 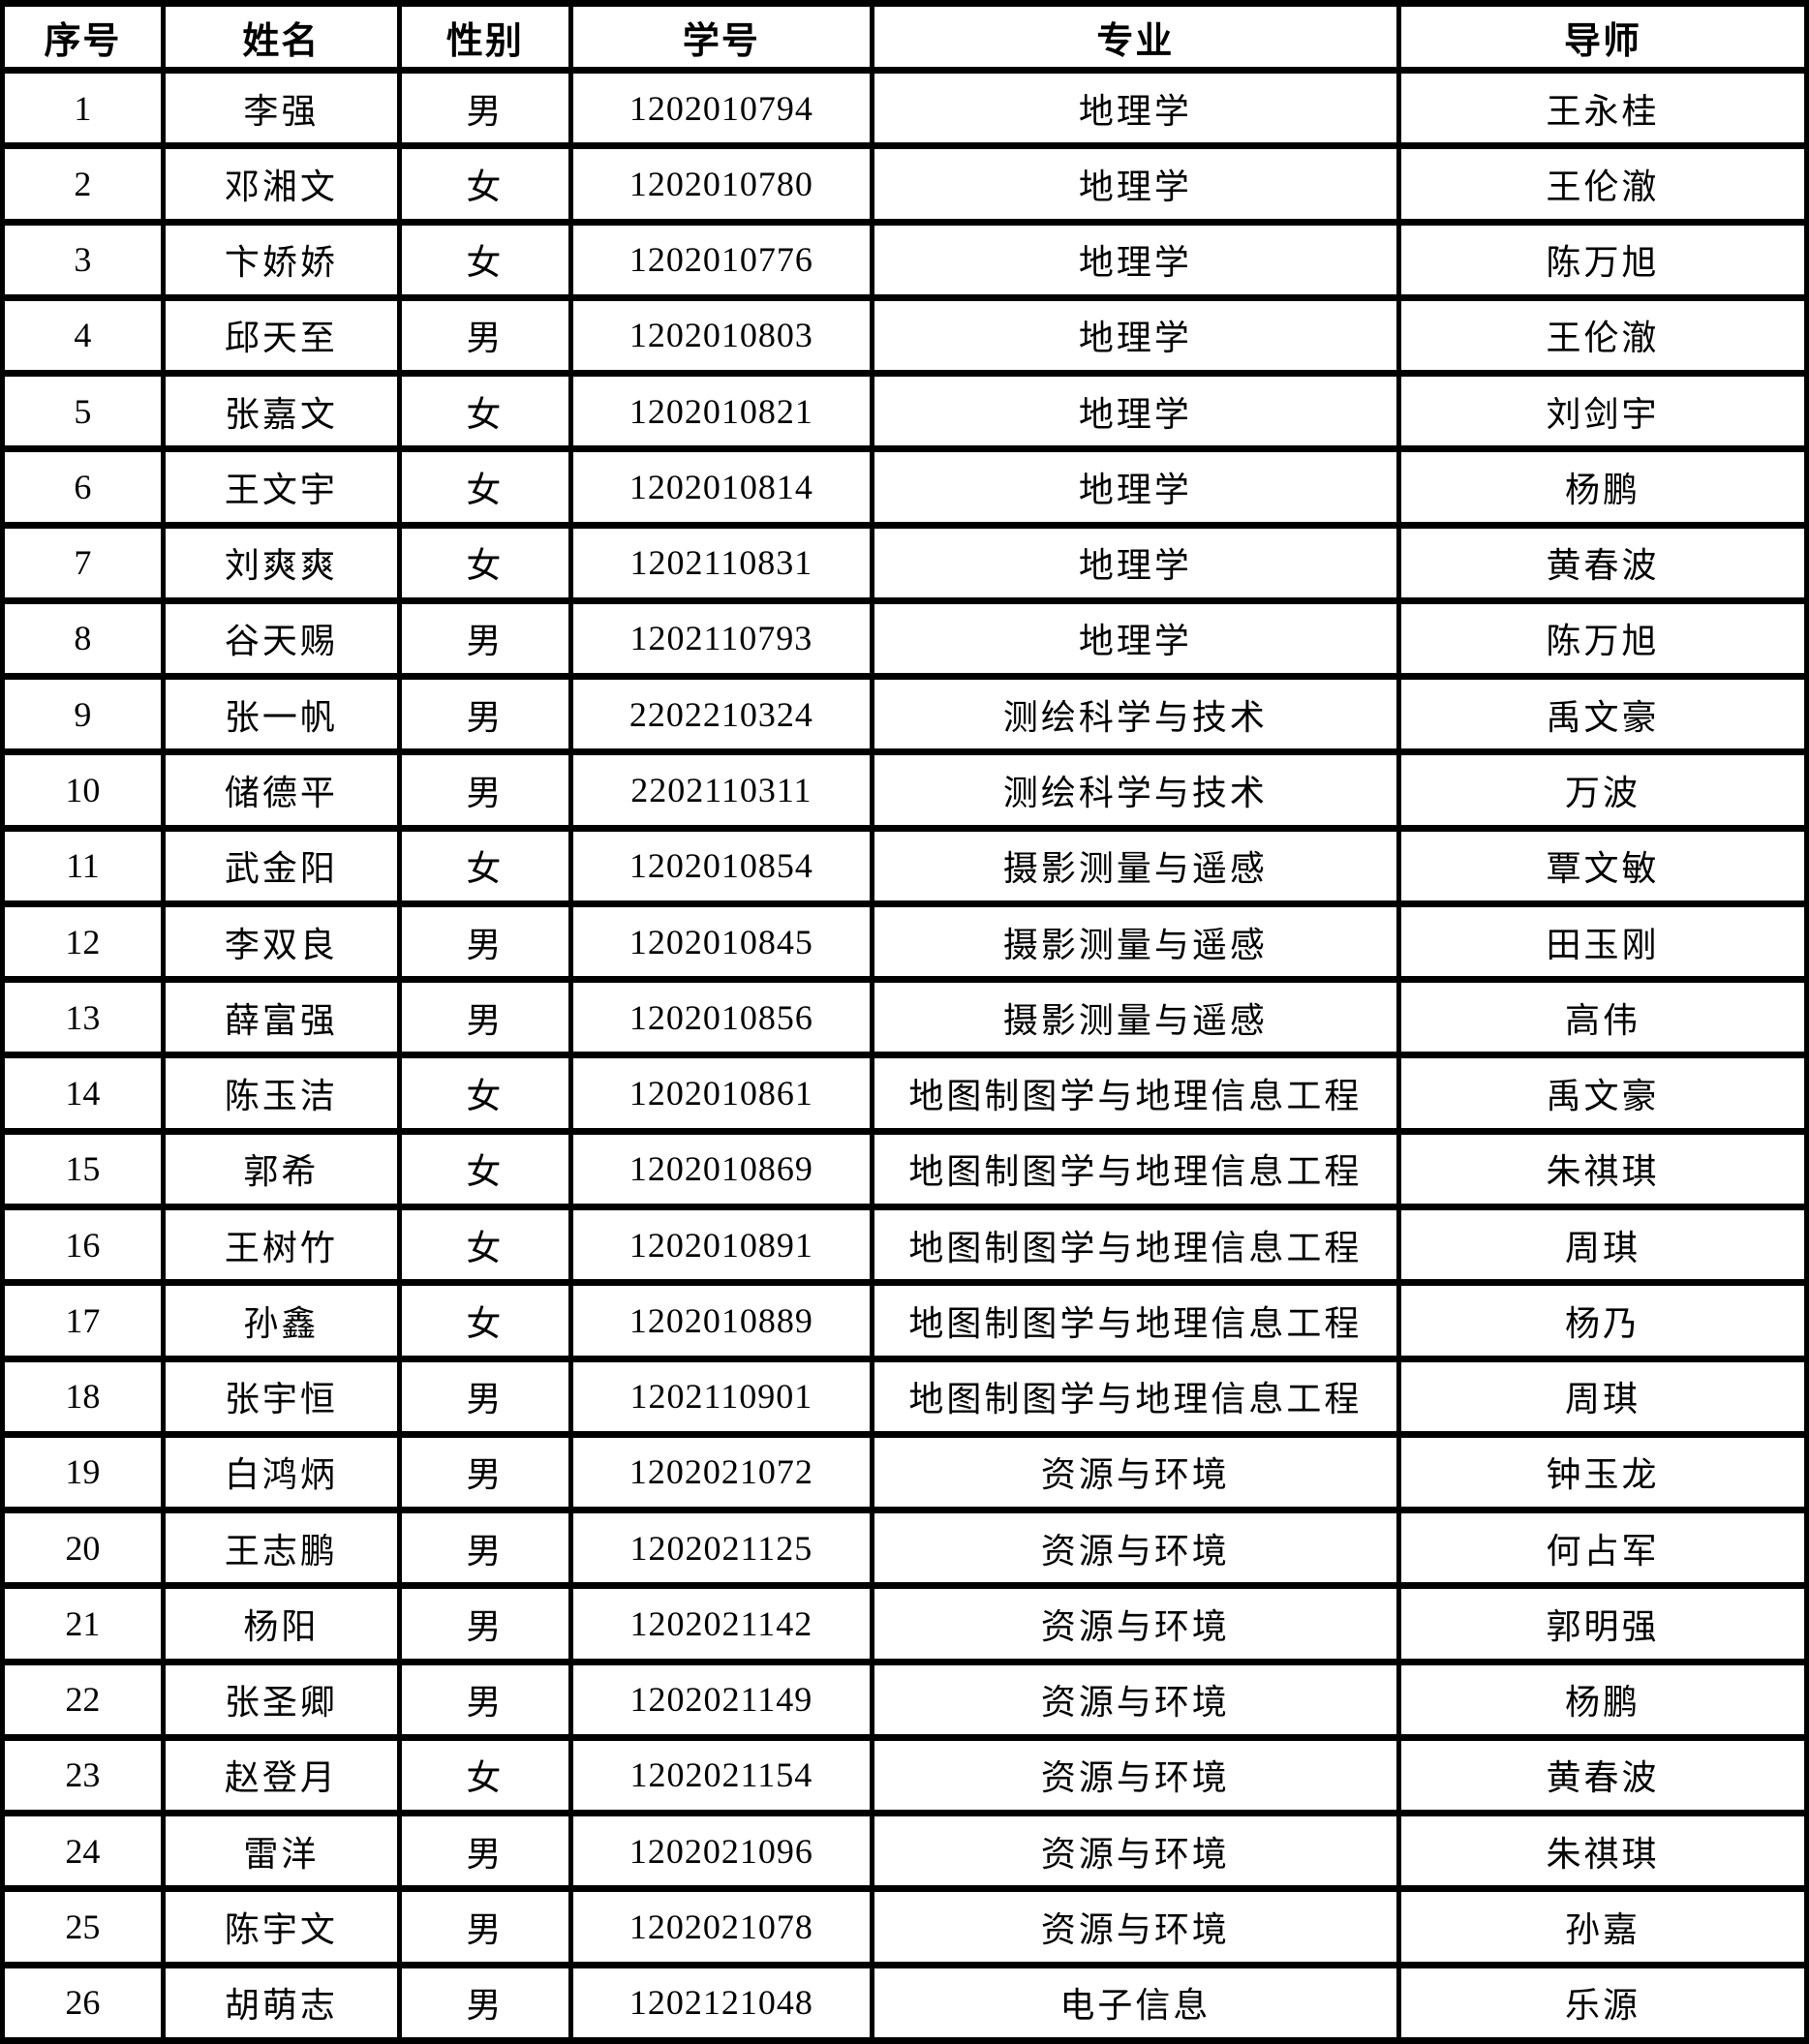 I want to click on table-cell: 张嘉文, so click(x=281, y=411).